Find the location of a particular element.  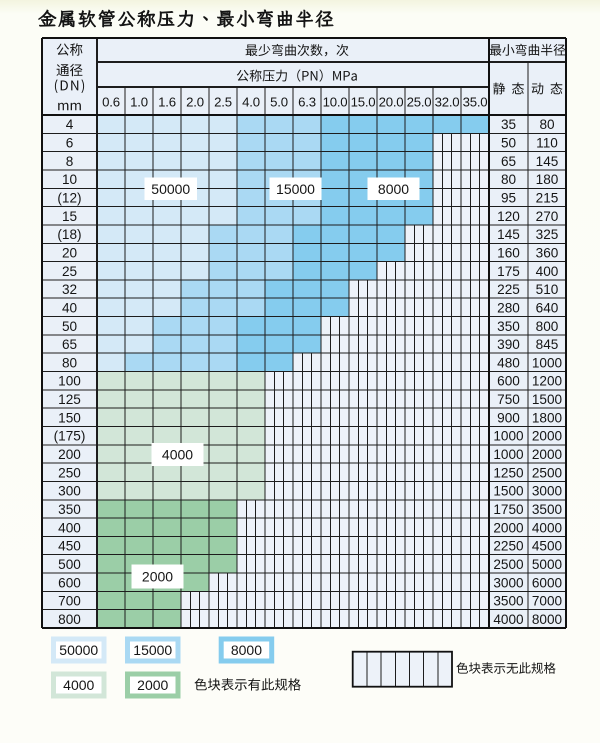

svg-text: 270 is located at coordinates (547, 216).